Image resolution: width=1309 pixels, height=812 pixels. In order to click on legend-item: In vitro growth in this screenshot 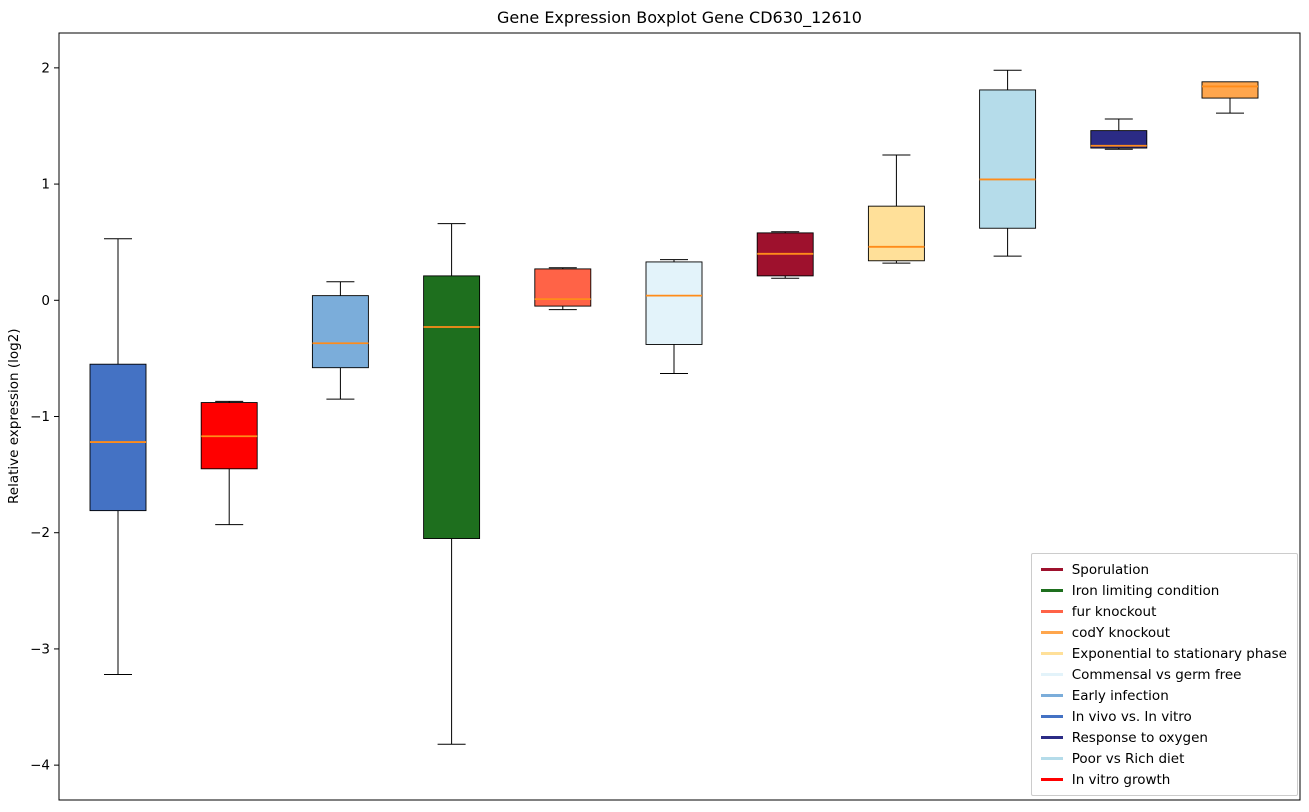, I will do `click(1163, 779)`.